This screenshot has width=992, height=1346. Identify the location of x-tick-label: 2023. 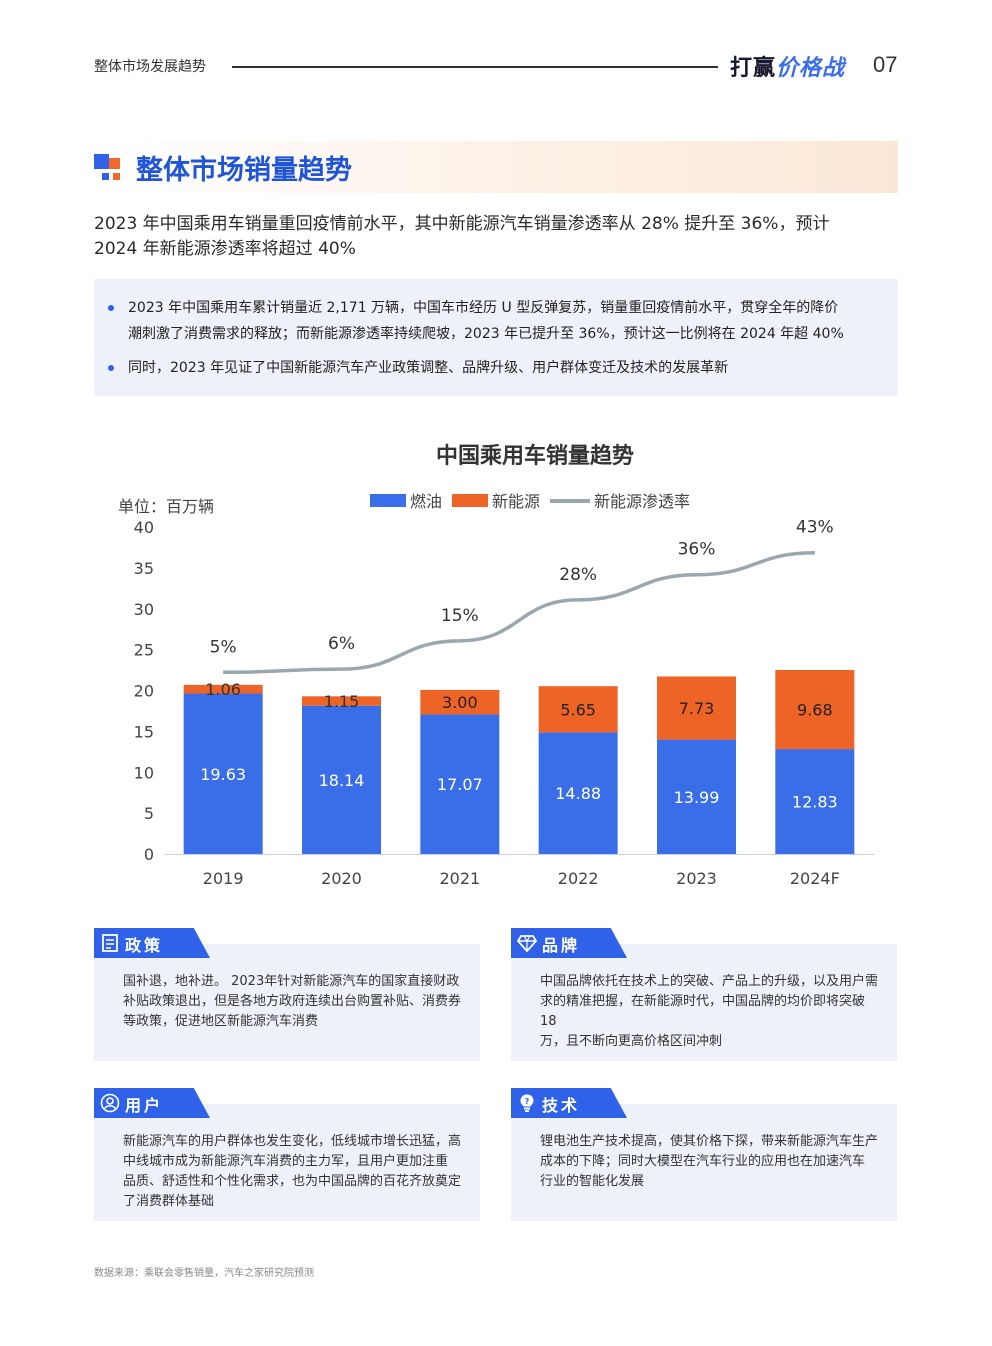
(696, 878).